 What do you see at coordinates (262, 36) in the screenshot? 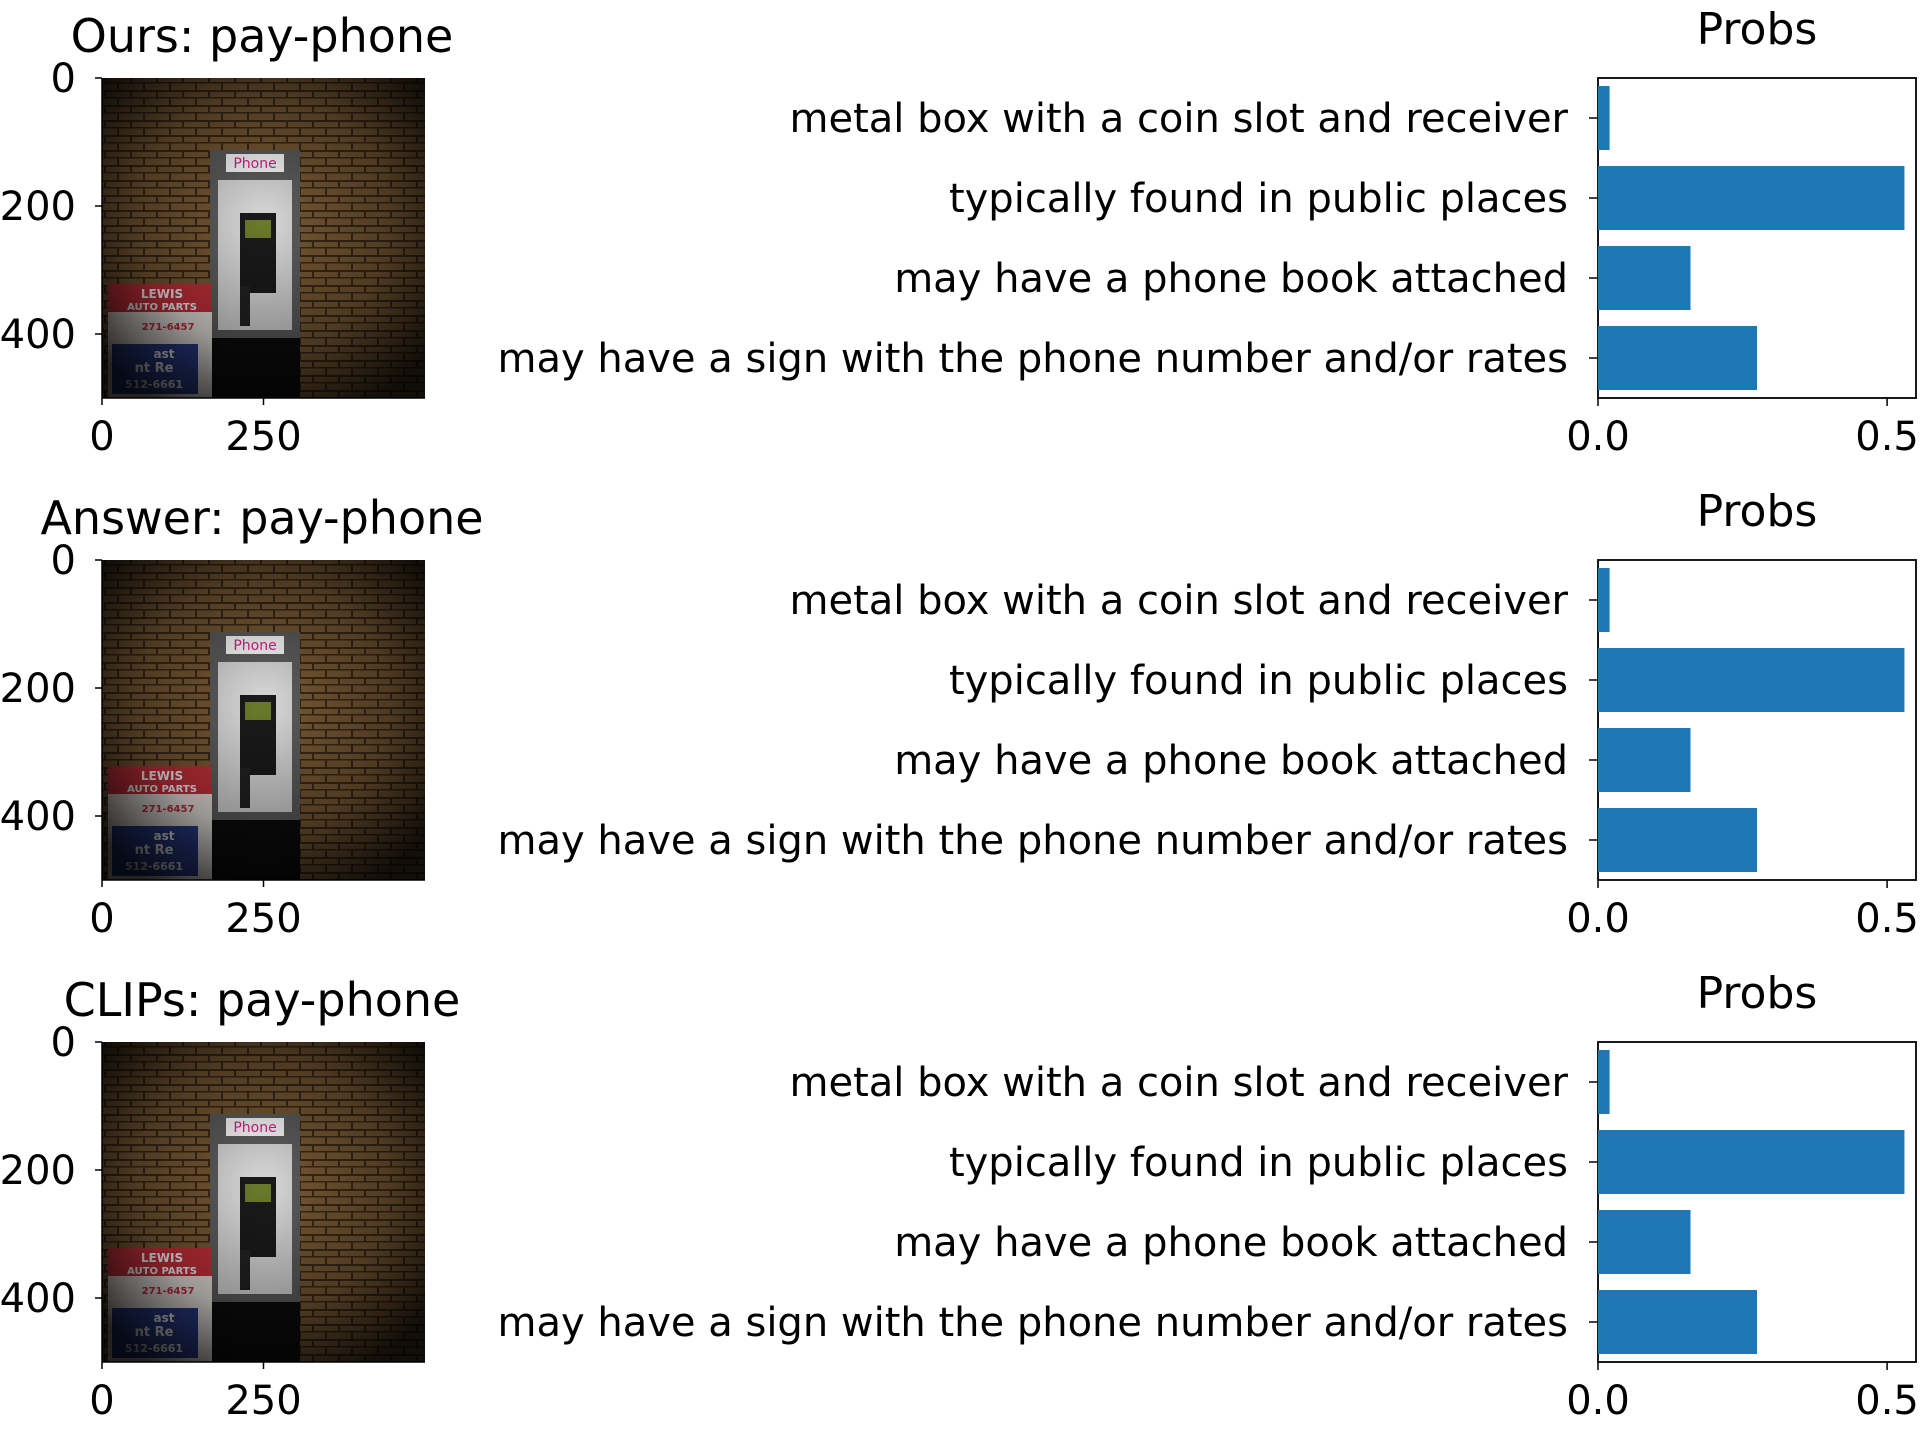
I see `panel-title: Ours: pay-phone` at bounding box center [262, 36].